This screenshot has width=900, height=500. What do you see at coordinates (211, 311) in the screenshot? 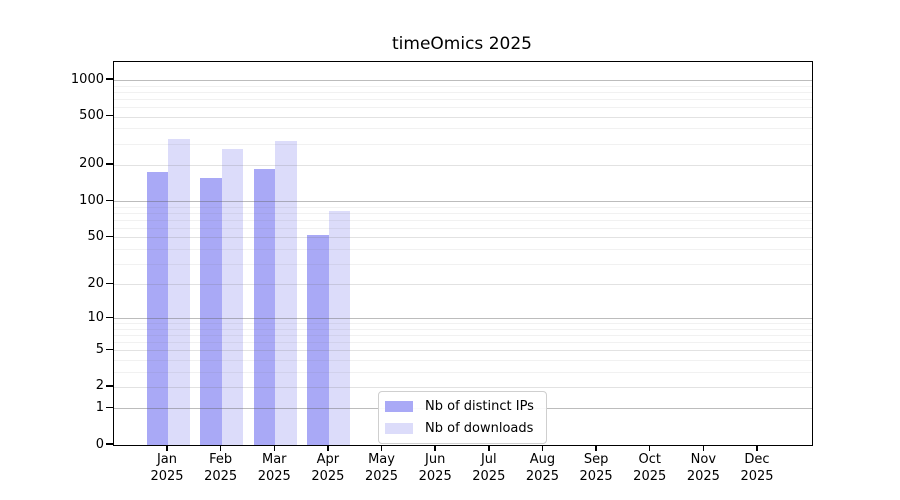
I see `bar-nb-of-distinct-ips-feb` at bounding box center [211, 311].